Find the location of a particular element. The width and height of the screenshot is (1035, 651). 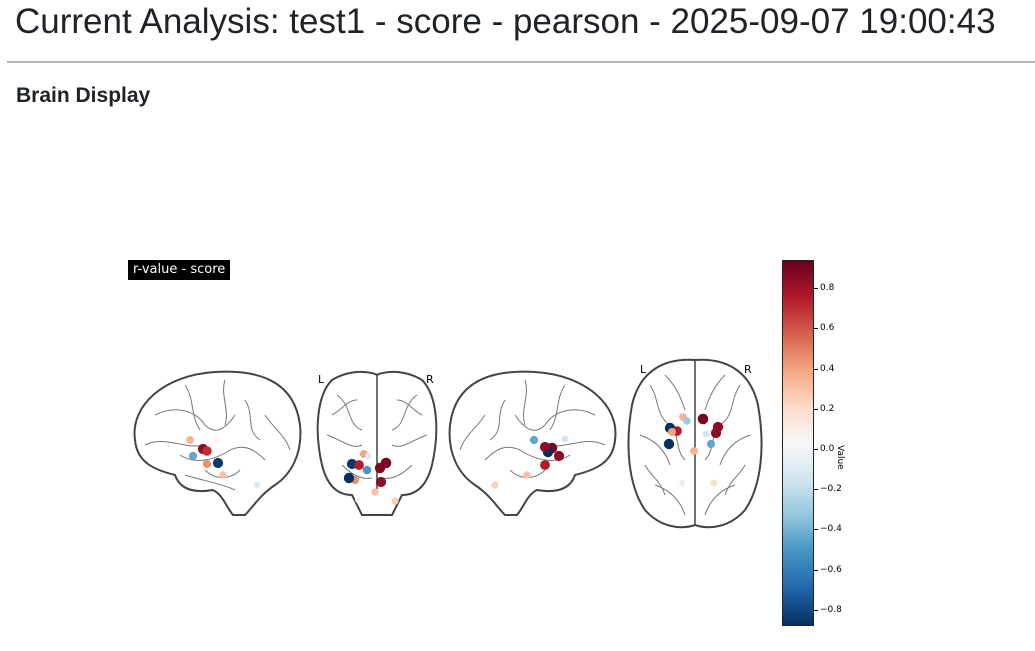

node-layer-sagittal-left is located at coordinates (223, 462).